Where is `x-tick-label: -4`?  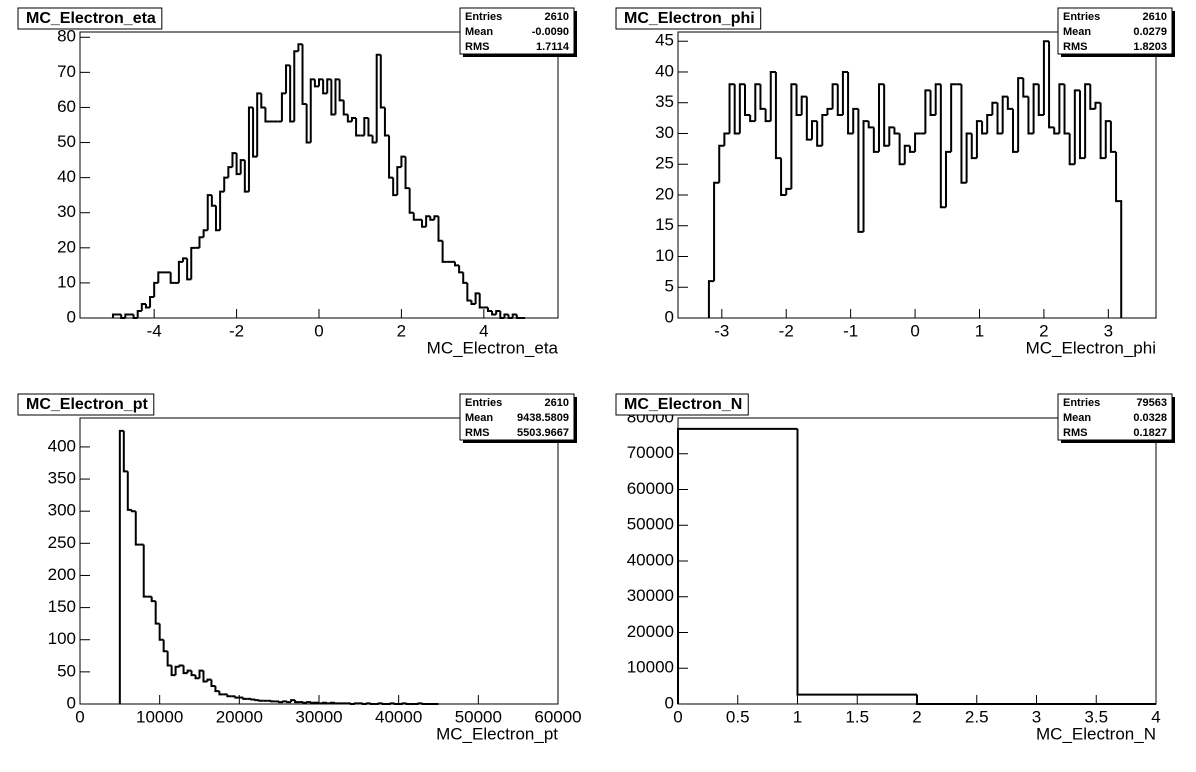 x-tick-label: -4 is located at coordinates (154, 330).